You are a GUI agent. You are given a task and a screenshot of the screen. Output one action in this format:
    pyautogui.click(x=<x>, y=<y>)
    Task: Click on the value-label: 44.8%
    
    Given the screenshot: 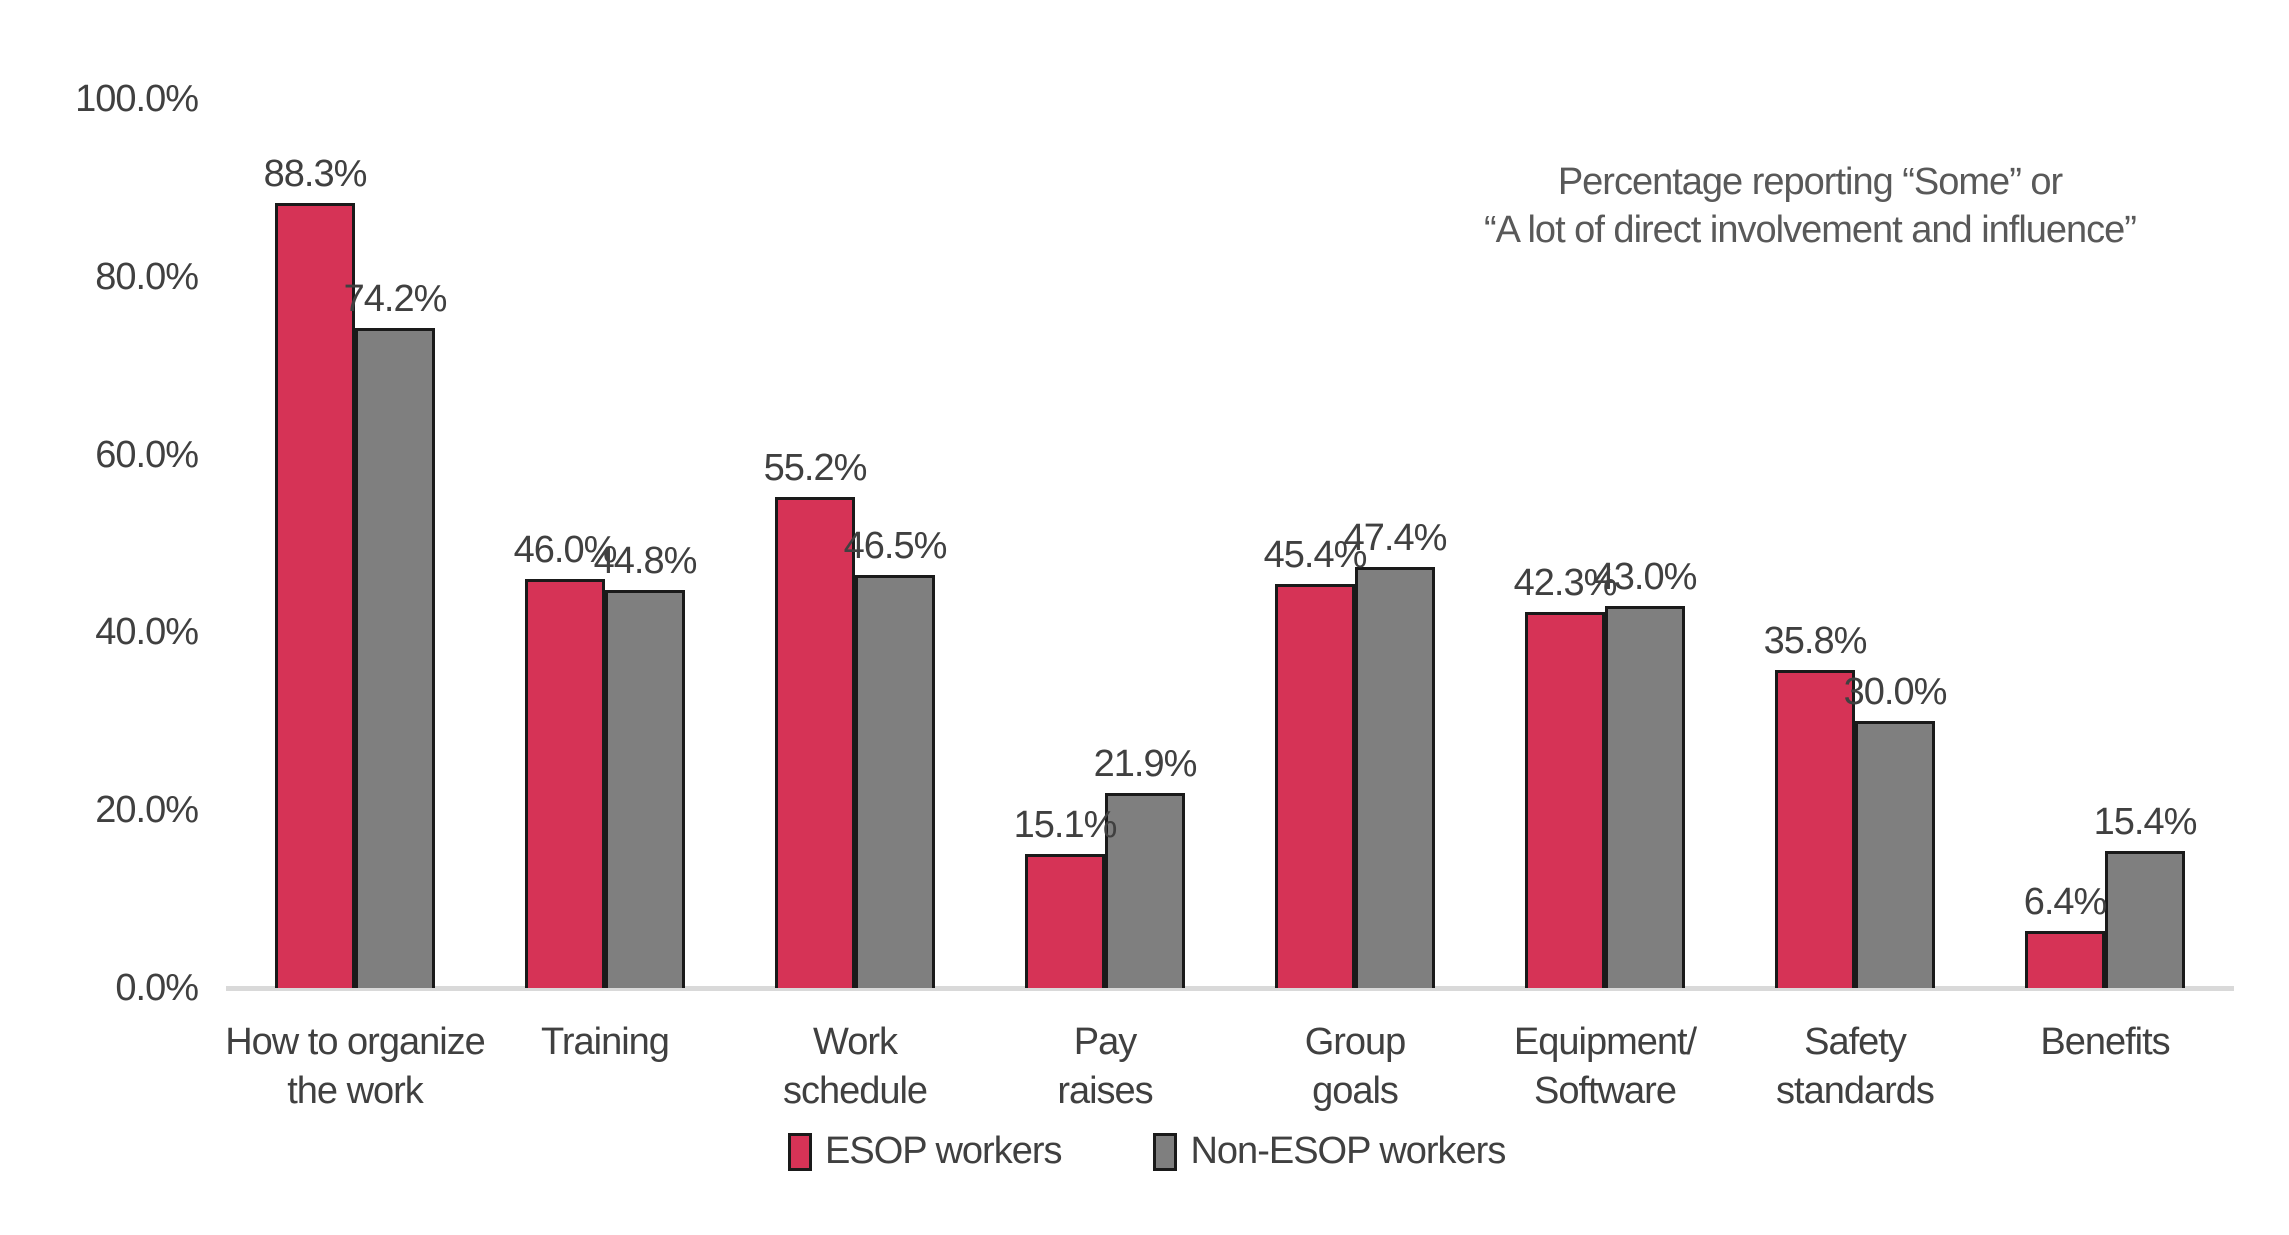 What is the action you would take?
    pyautogui.click(x=645, y=561)
    